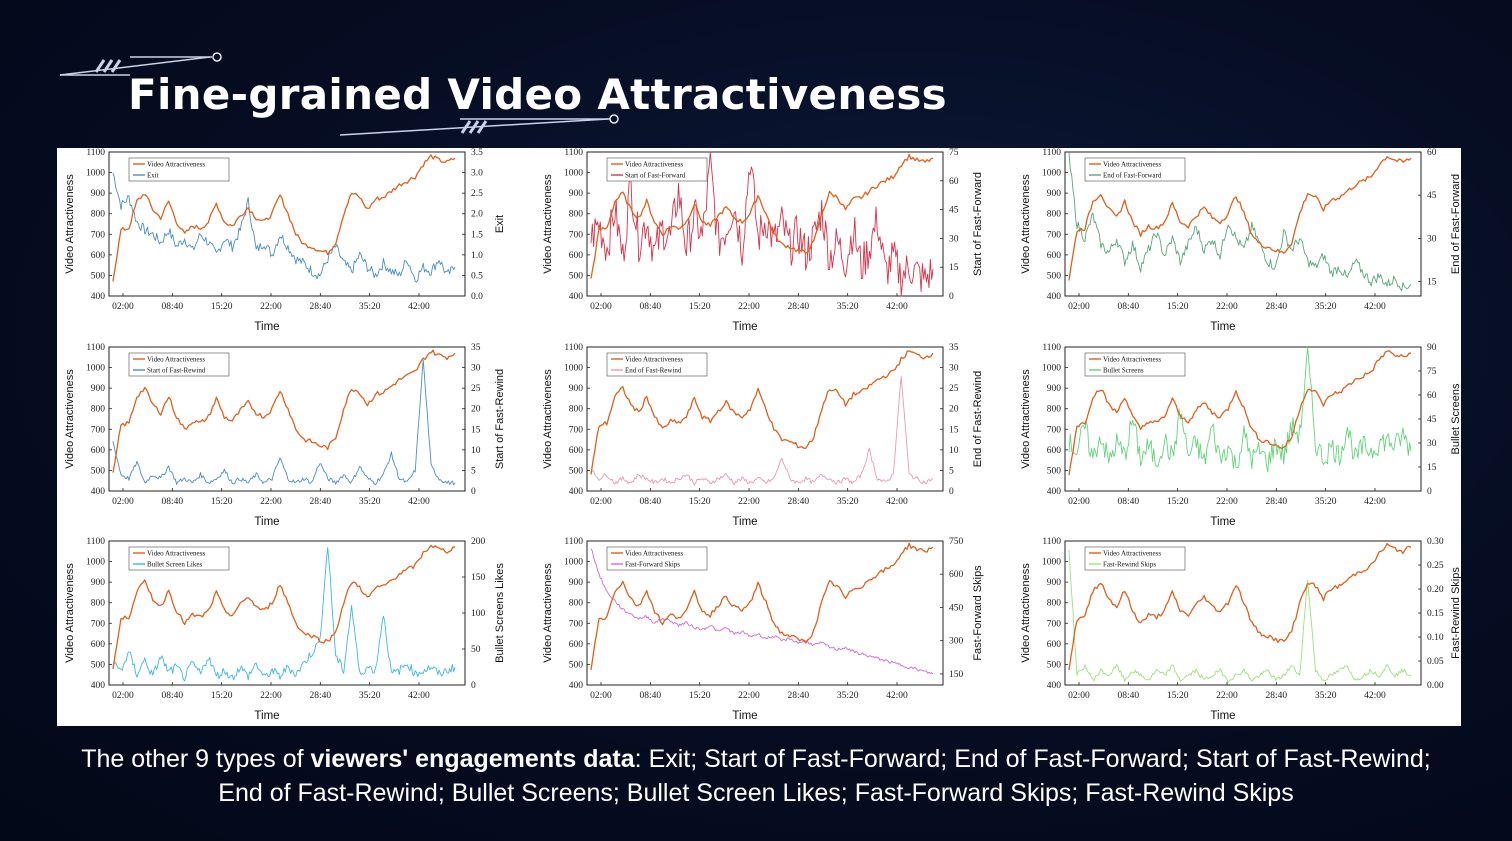  What do you see at coordinates (476, 348) in the screenshot?
I see `y2-tick-label: 35` at bounding box center [476, 348].